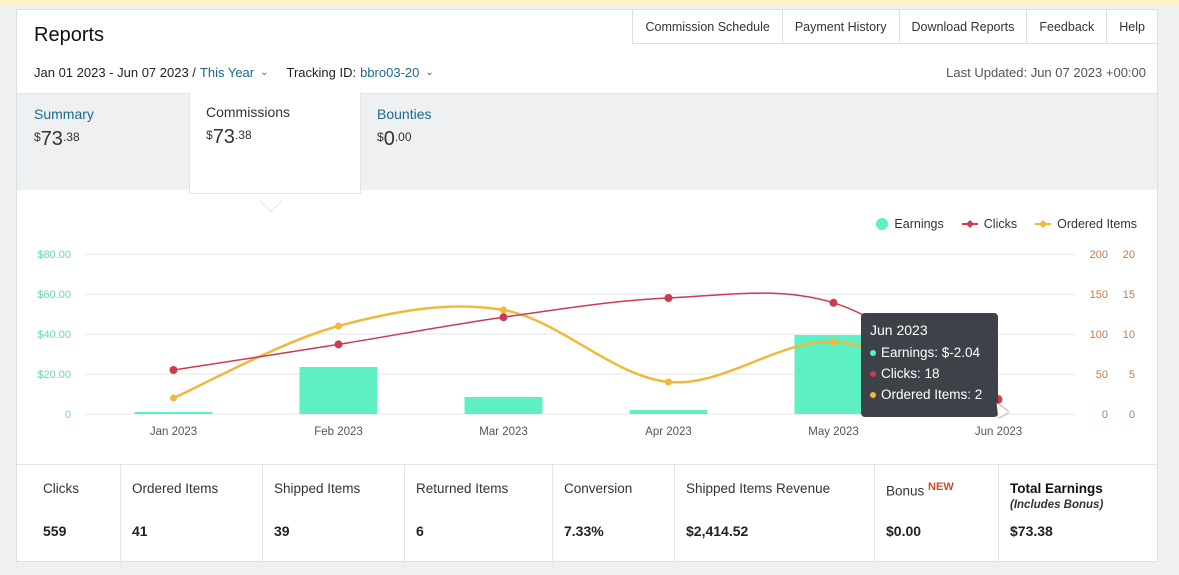 The height and width of the screenshot is (575, 1179). Describe the element at coordinates (873, 394) in the screenshot. I see `ordered-dot-icon` at that location.